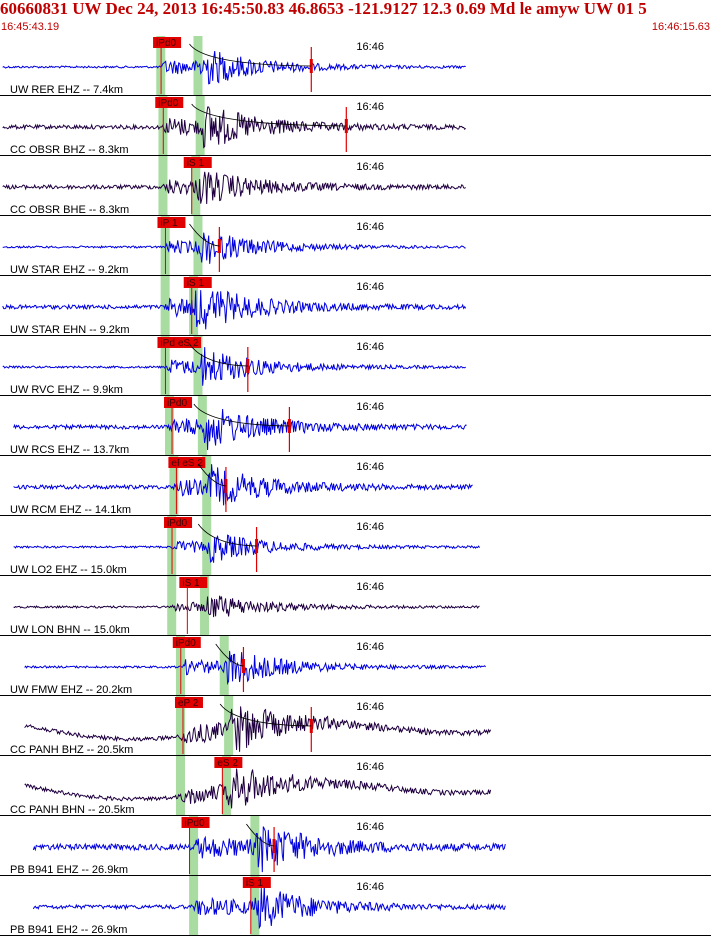 The image size is (711, 938). What do you see at coordinates (69, 210) in the screenshot?
I see `station-label: CC OBSR BHE -- 8.3km` at bounding box center [69, 210].